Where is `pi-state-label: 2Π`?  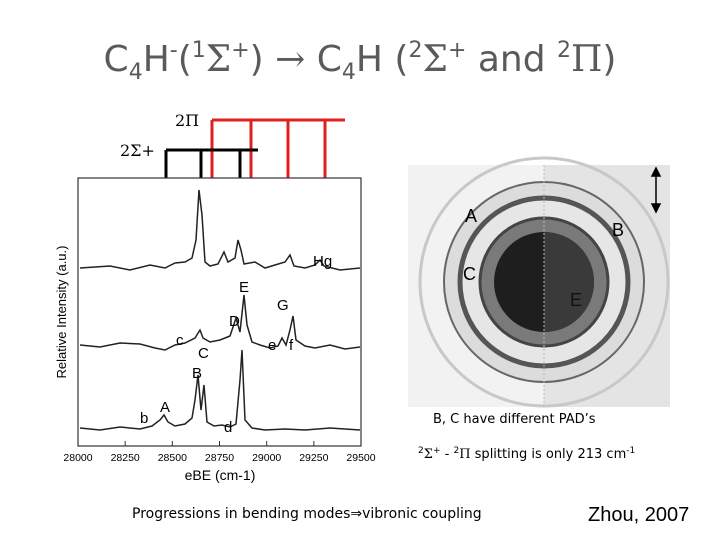 pi-state-label: 2Π is located at coordinates (187, 120).